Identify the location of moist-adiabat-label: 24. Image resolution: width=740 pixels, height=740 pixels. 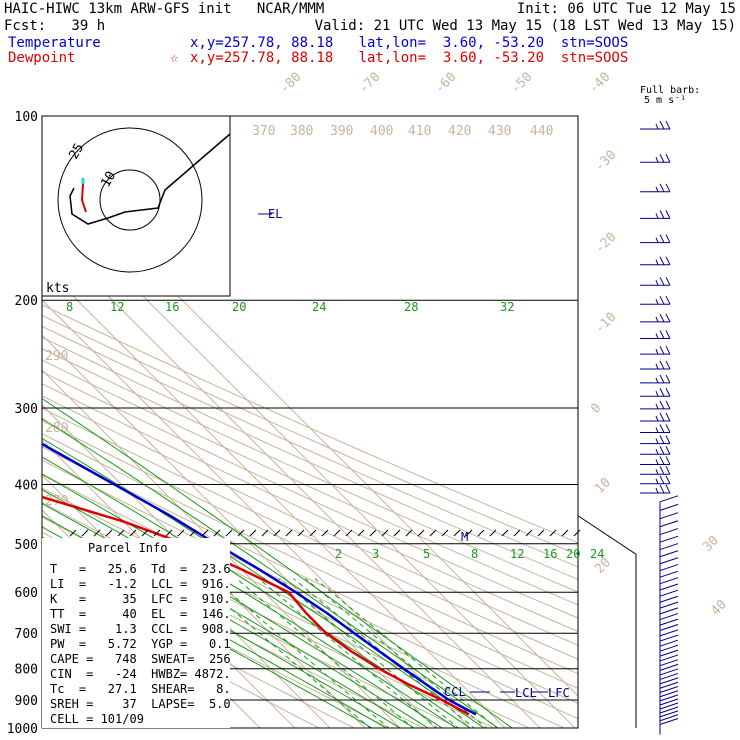
(319, 307).